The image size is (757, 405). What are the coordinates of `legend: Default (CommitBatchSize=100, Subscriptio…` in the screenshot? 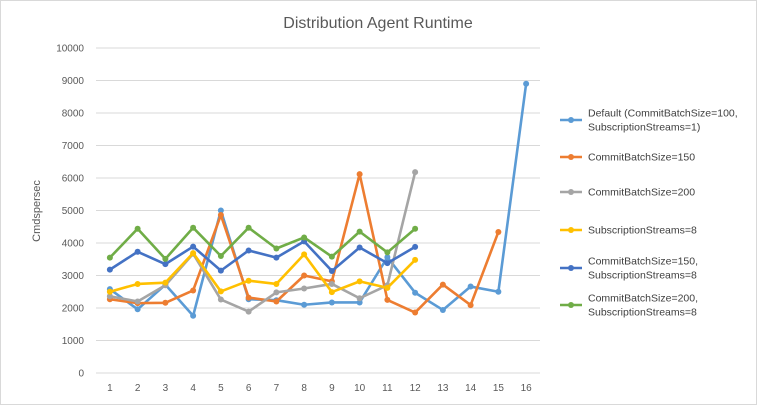 It's located at (649, 213).